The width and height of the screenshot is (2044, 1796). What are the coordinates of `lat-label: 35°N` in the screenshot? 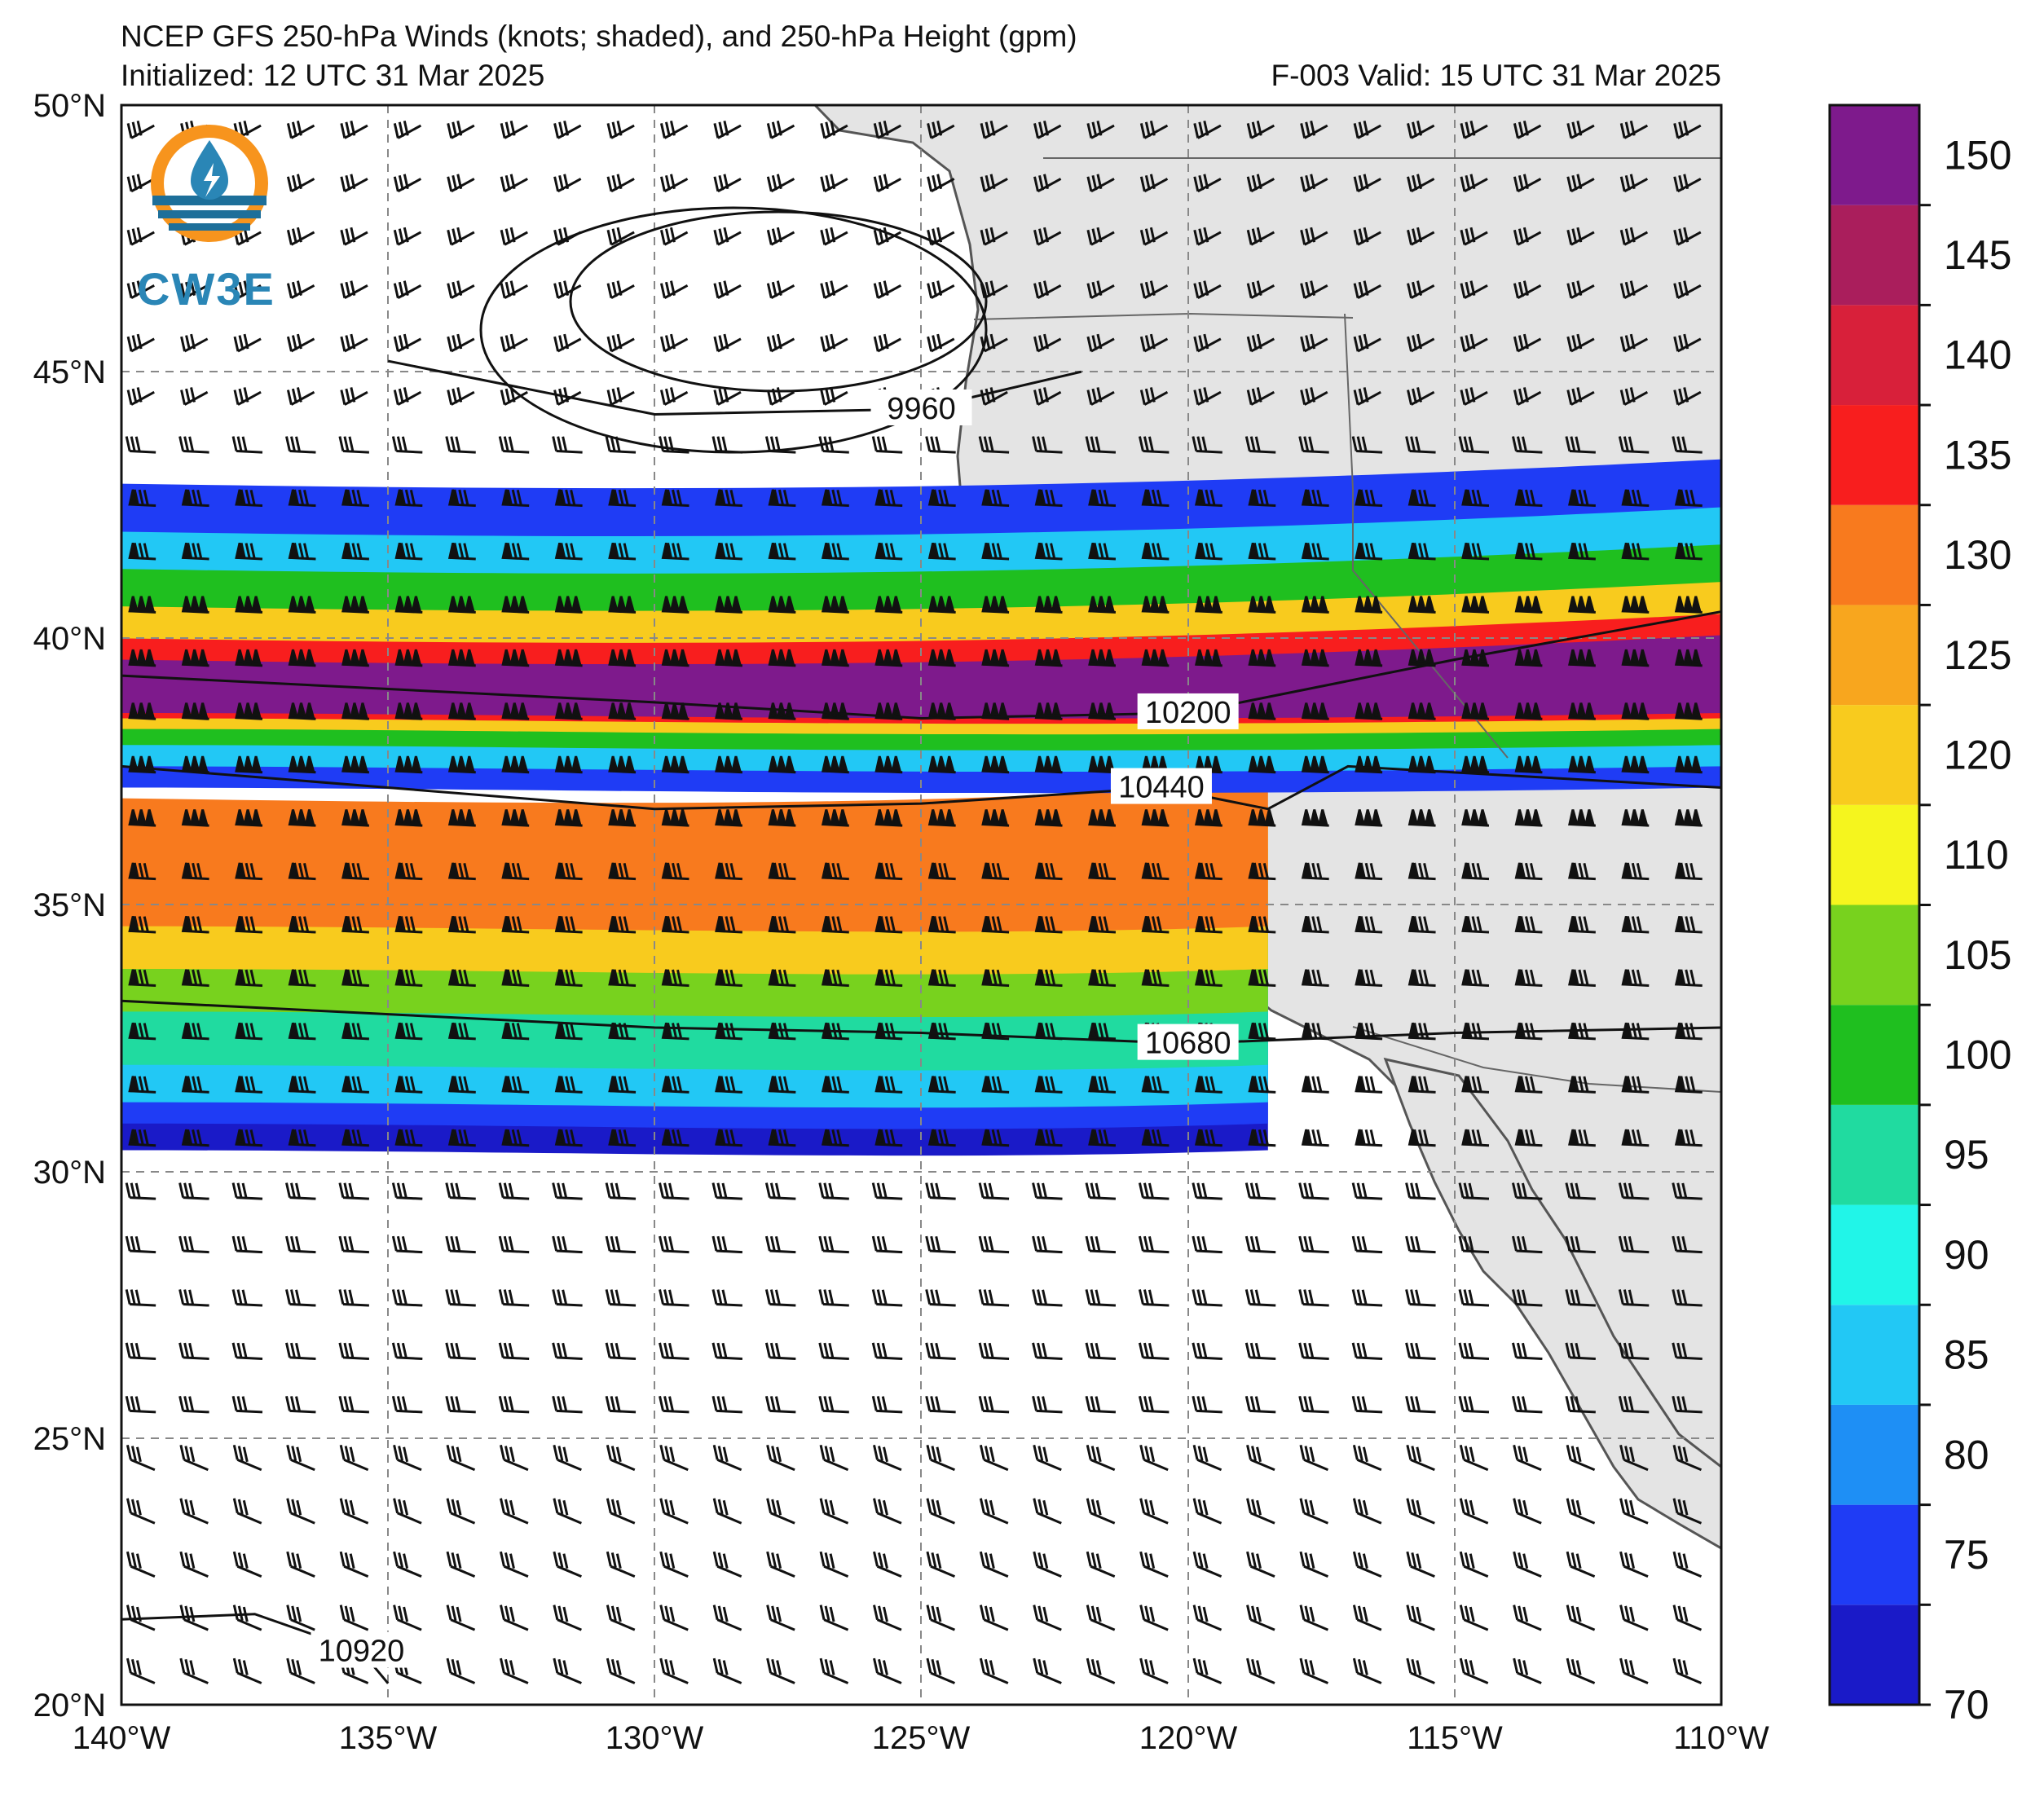 It's located at (69, 905).